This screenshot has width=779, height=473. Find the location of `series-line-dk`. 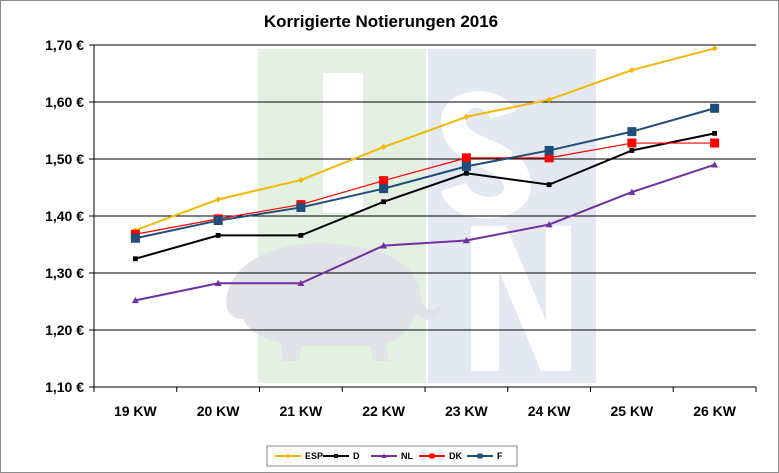

series-line-dk is located at coordinates (425, 188).